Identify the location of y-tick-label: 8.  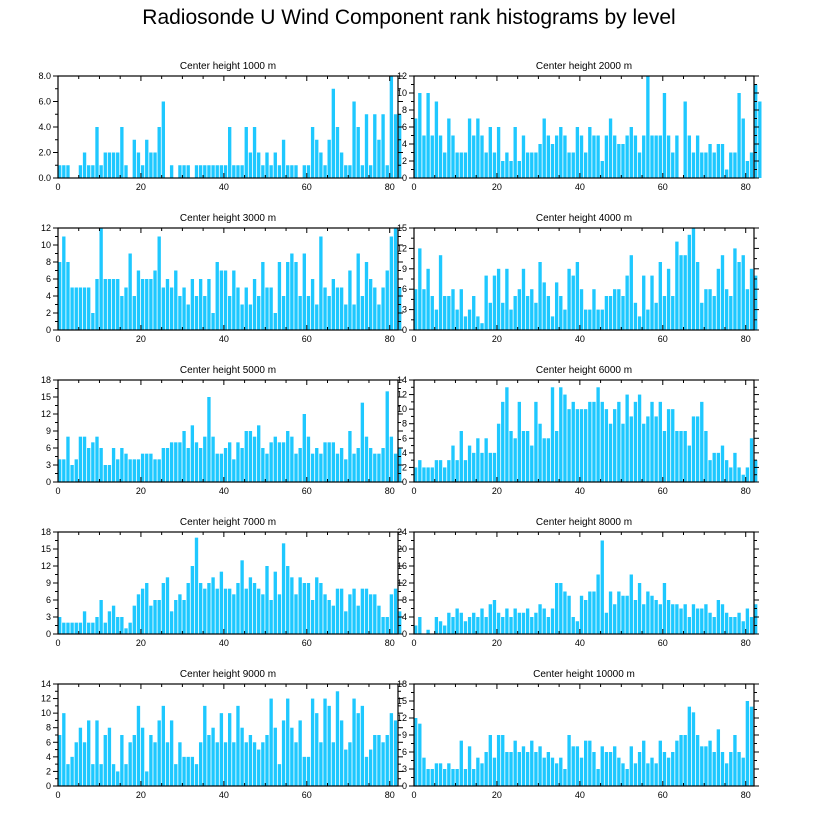
(404, 600).